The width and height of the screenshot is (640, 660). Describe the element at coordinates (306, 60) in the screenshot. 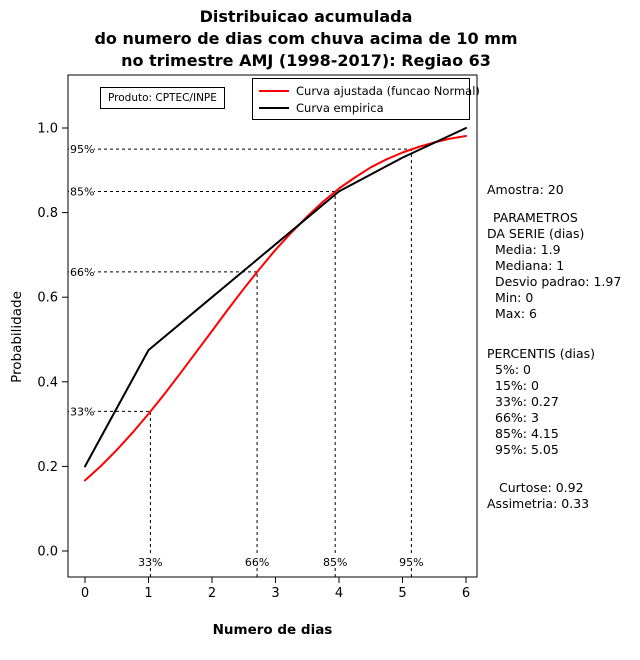

I see `chart-title-line3: no trimestre AMJ (1998-2017): Regiao 63` at that location.